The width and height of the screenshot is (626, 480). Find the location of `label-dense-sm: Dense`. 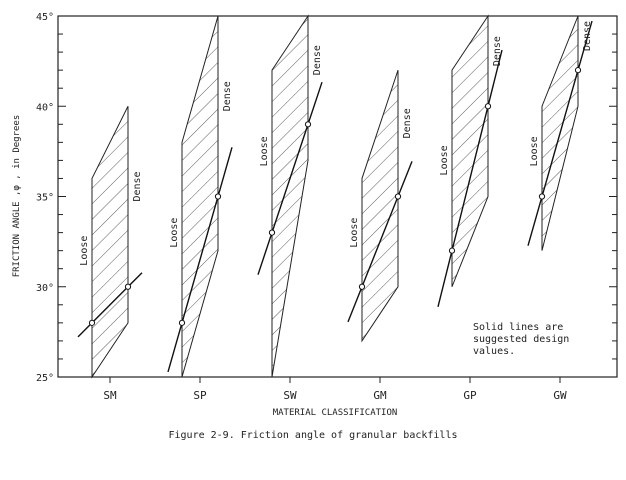

label-dense-sm: Dense is located at coordinates (137, 186).